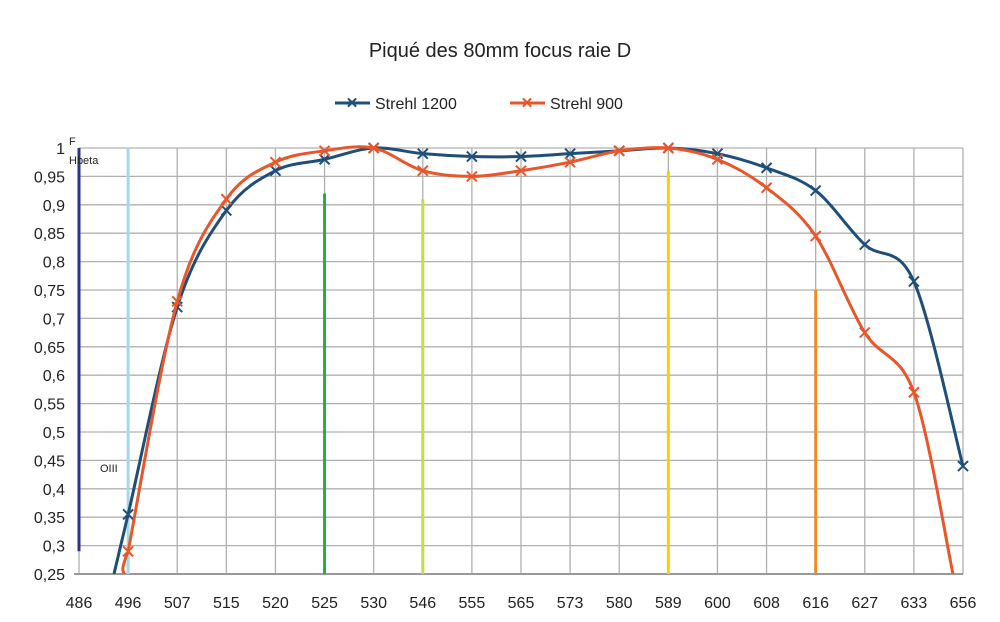 The width and height of the screenshot is (1000, 622). What do you see at coordinates (226, 603) in the screenshot?
I see `x-tick-label: 515` at bounding box center [226, 603].